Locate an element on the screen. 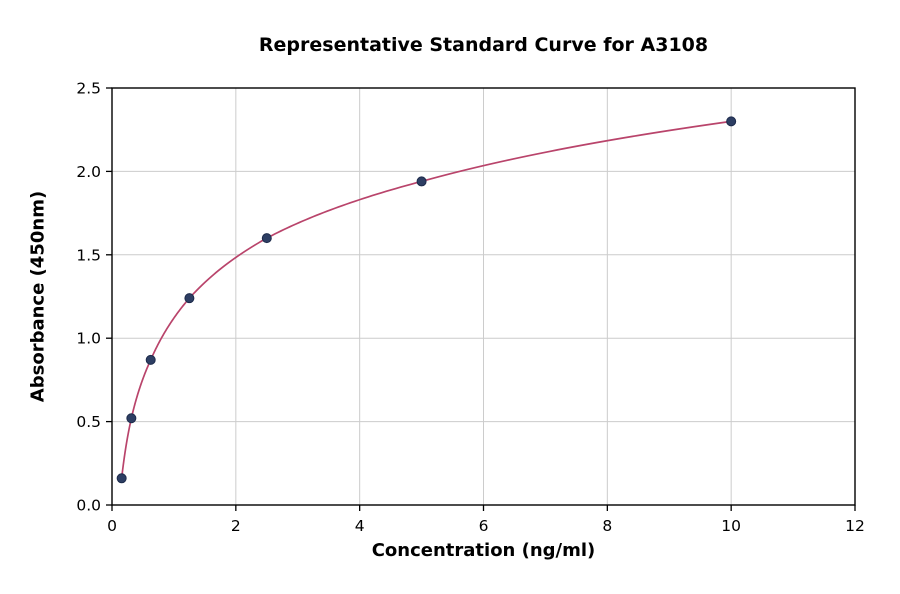 The image size is (900, 594). y-tick-label: 2.5 is located at coordinates (88, 89).